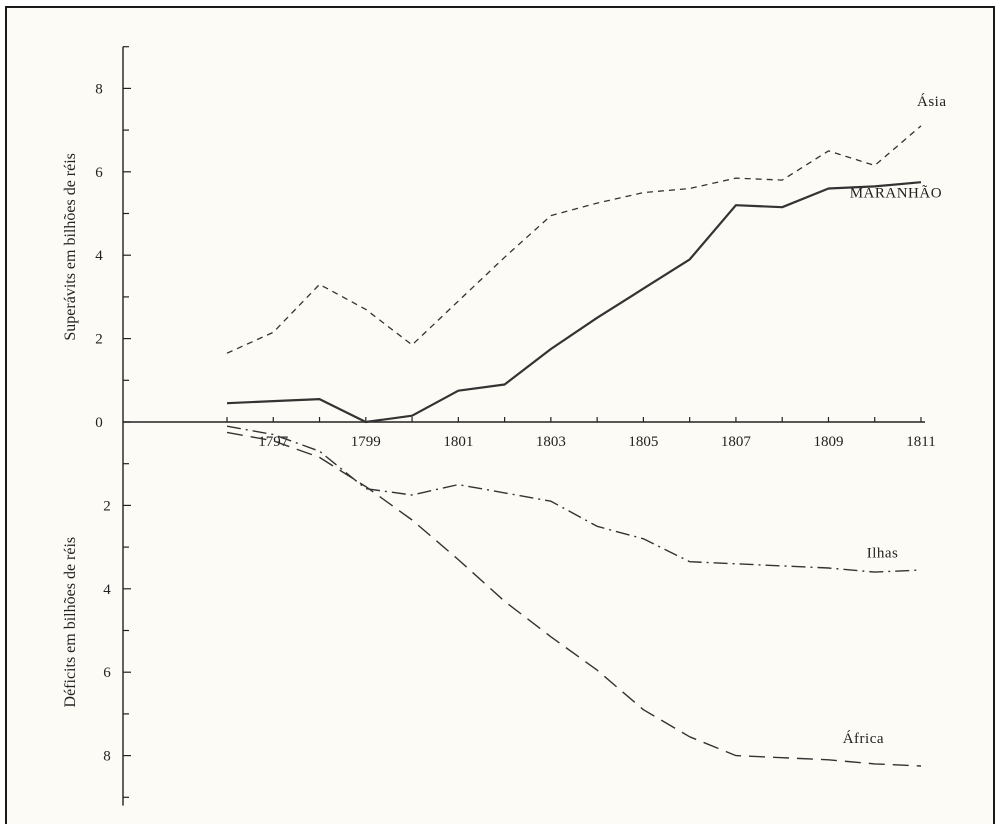  I want to click on series-label-ilhas: Ilhas, so click(883, 554).